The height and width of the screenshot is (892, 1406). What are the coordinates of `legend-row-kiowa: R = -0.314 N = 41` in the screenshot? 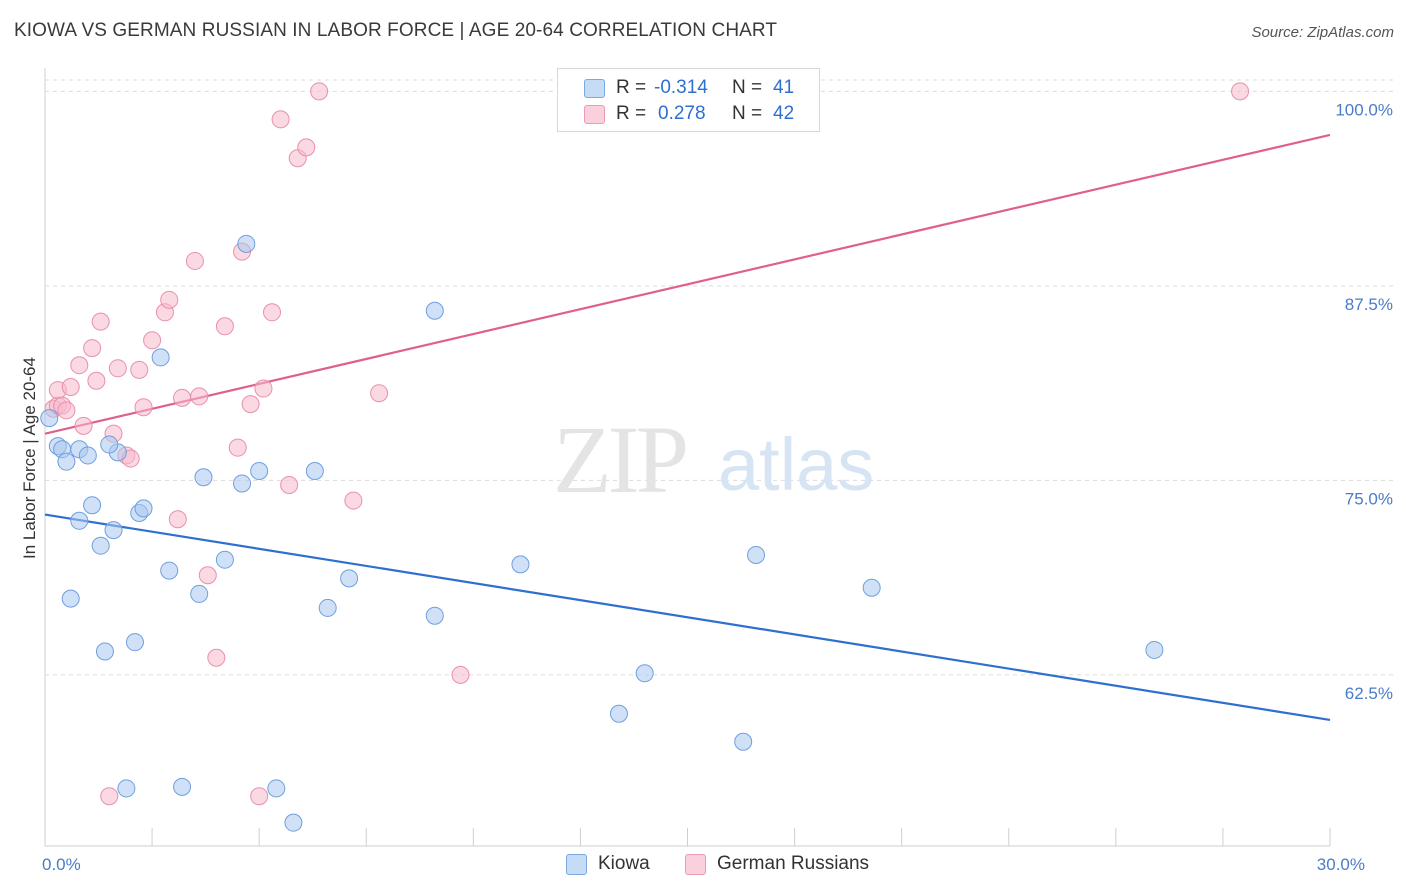 It's located at (688, 88).